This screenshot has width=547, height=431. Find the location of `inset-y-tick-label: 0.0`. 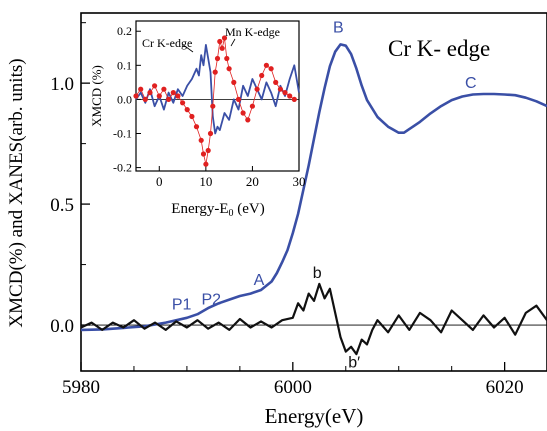

inset-y-tick-label: 0.0 is located at coordinates (124, 99).